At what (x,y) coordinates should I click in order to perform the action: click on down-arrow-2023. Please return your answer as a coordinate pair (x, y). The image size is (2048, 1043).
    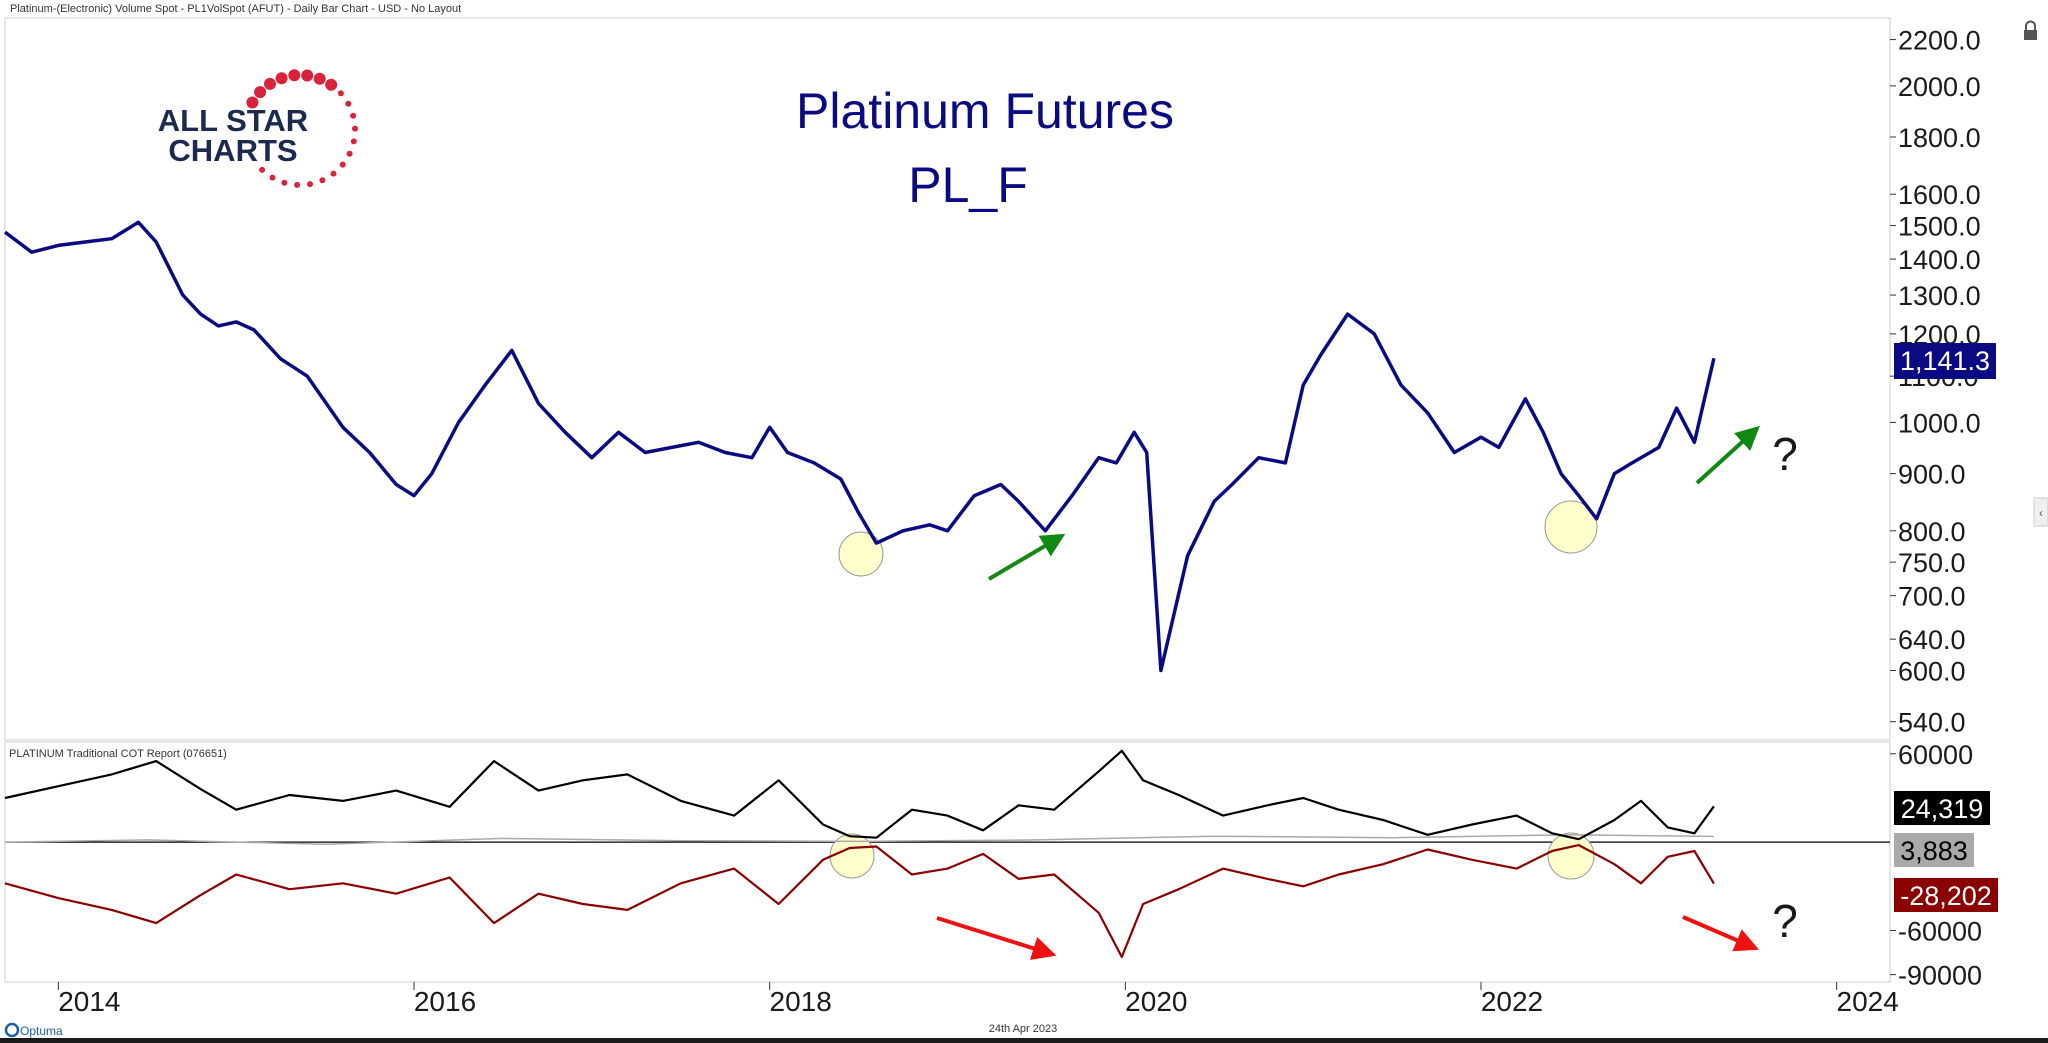
    Looking at the image, I should click on (1721, 933).